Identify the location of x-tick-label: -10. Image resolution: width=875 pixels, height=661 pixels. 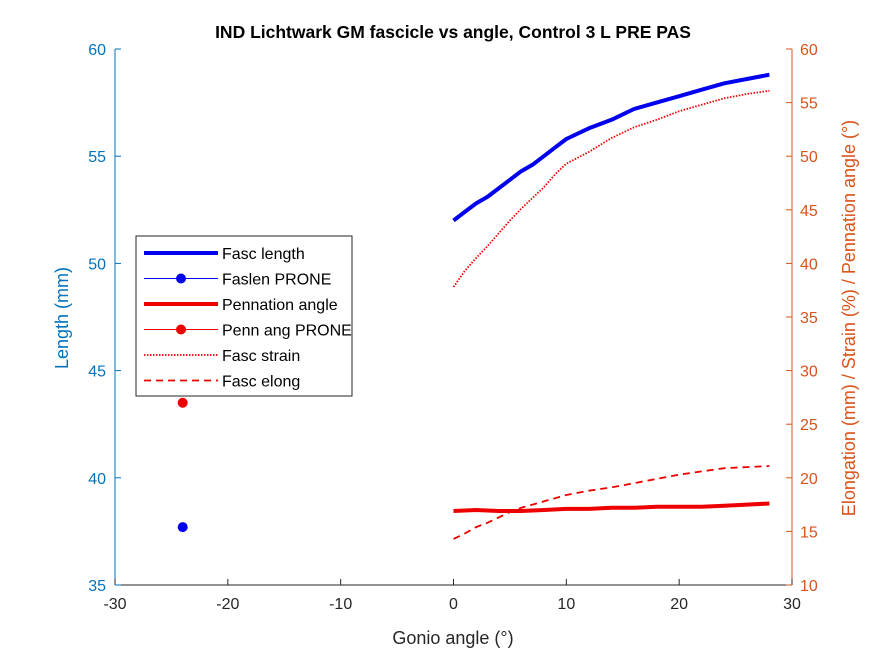
(340, 604).